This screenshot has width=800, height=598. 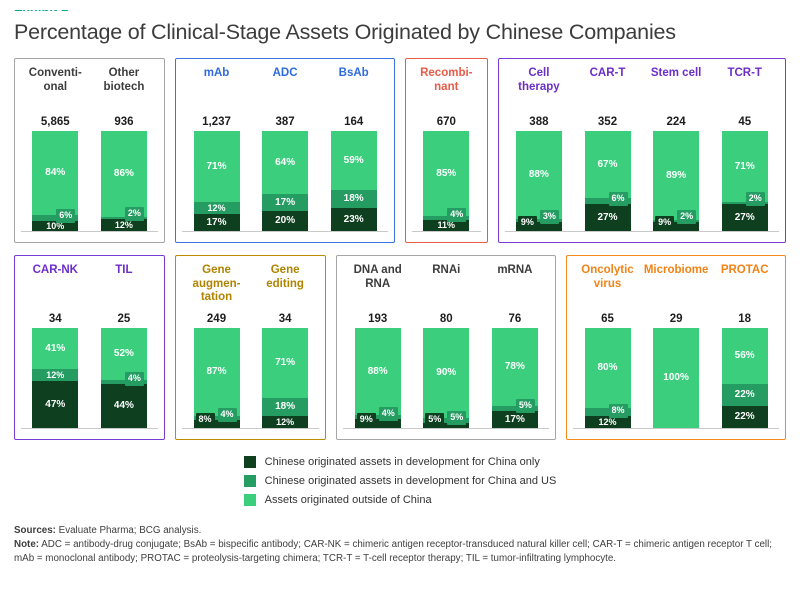 What do you see at coordinates (55, 404) in the screenshot?
I see `percent-label: 47%` at bounding box center [55, 404].